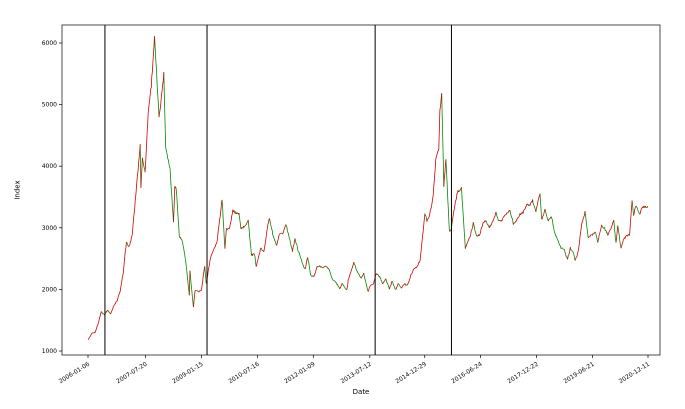 This screenshot has height=409, width=685. Describe the element at coordinates (74, 373) in the screenshot. I see `x-tick-label: 2006-01-06` at that location.